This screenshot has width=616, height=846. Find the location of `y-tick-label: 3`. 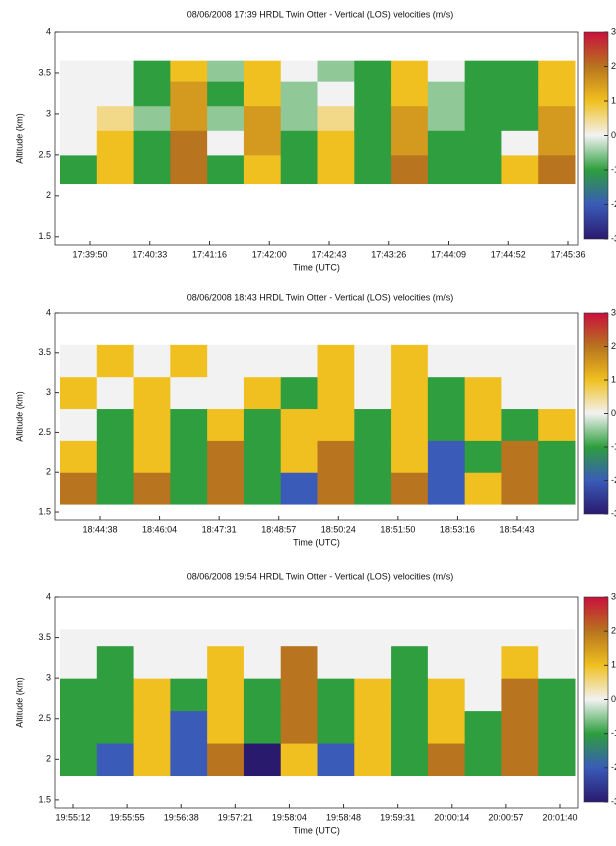

y-tick-label: 3 is located at coordinates (48, 392).